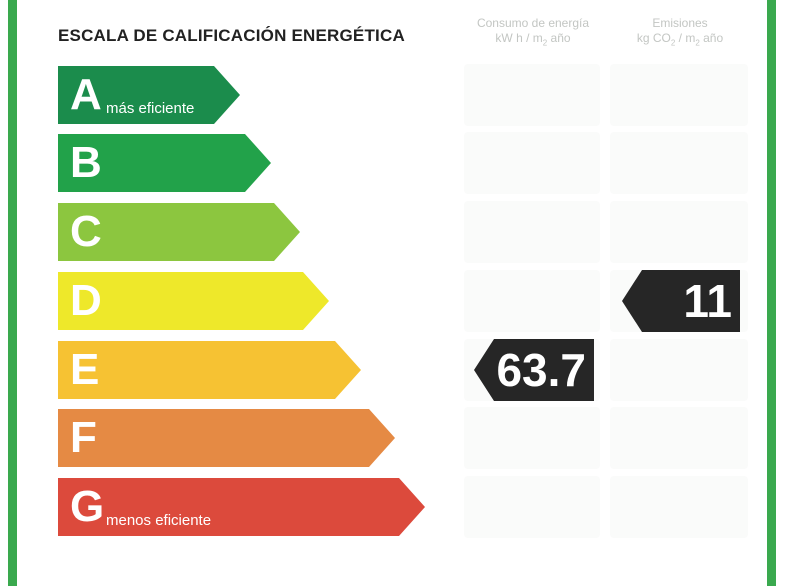 This screenshot has width=800, height=586. What do you see at coordinates (150, 108) in the screenshot?
I see `band-label: más eficiente` at bounding box center [150, 108].